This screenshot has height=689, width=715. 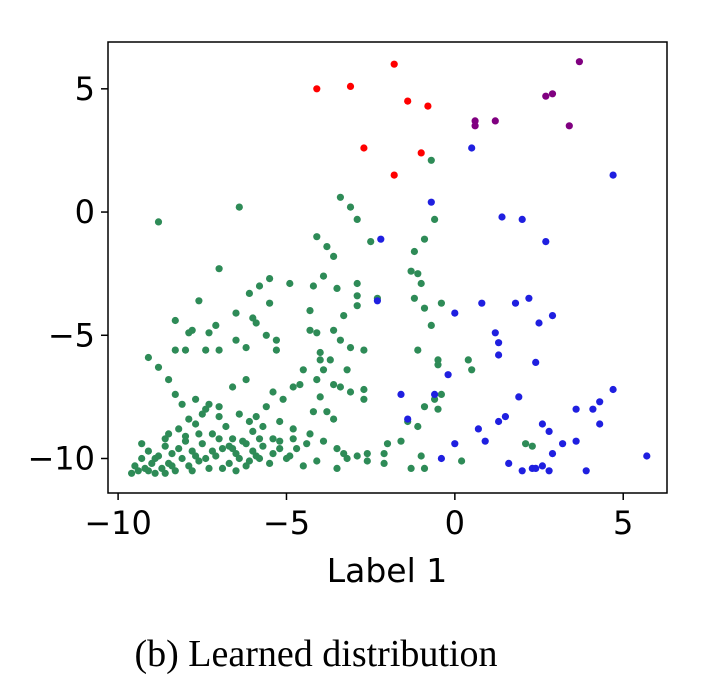 I want to click on y-tick-label: −10, so click(x=61, y=458).